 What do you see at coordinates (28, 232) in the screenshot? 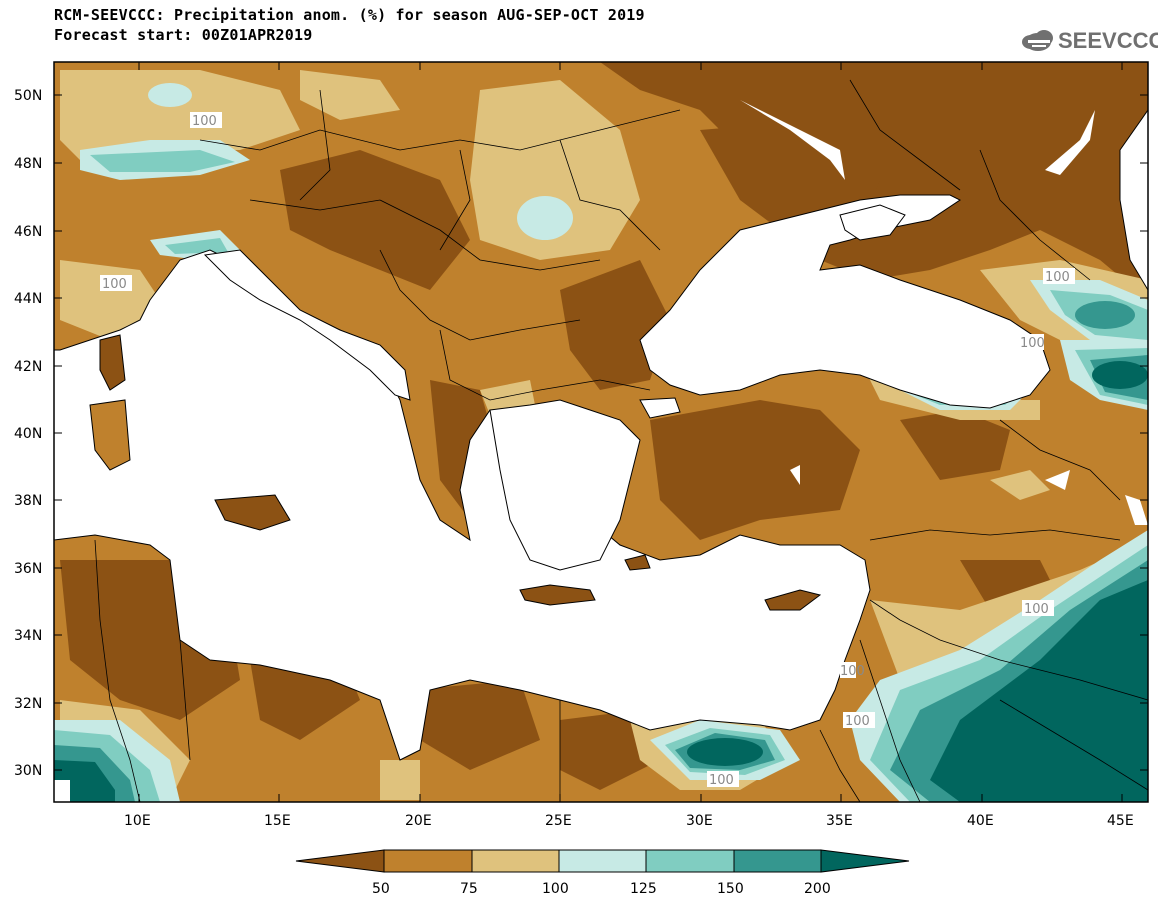
I see `lat-tick-label: 46N` at bounding box center [28, 232].